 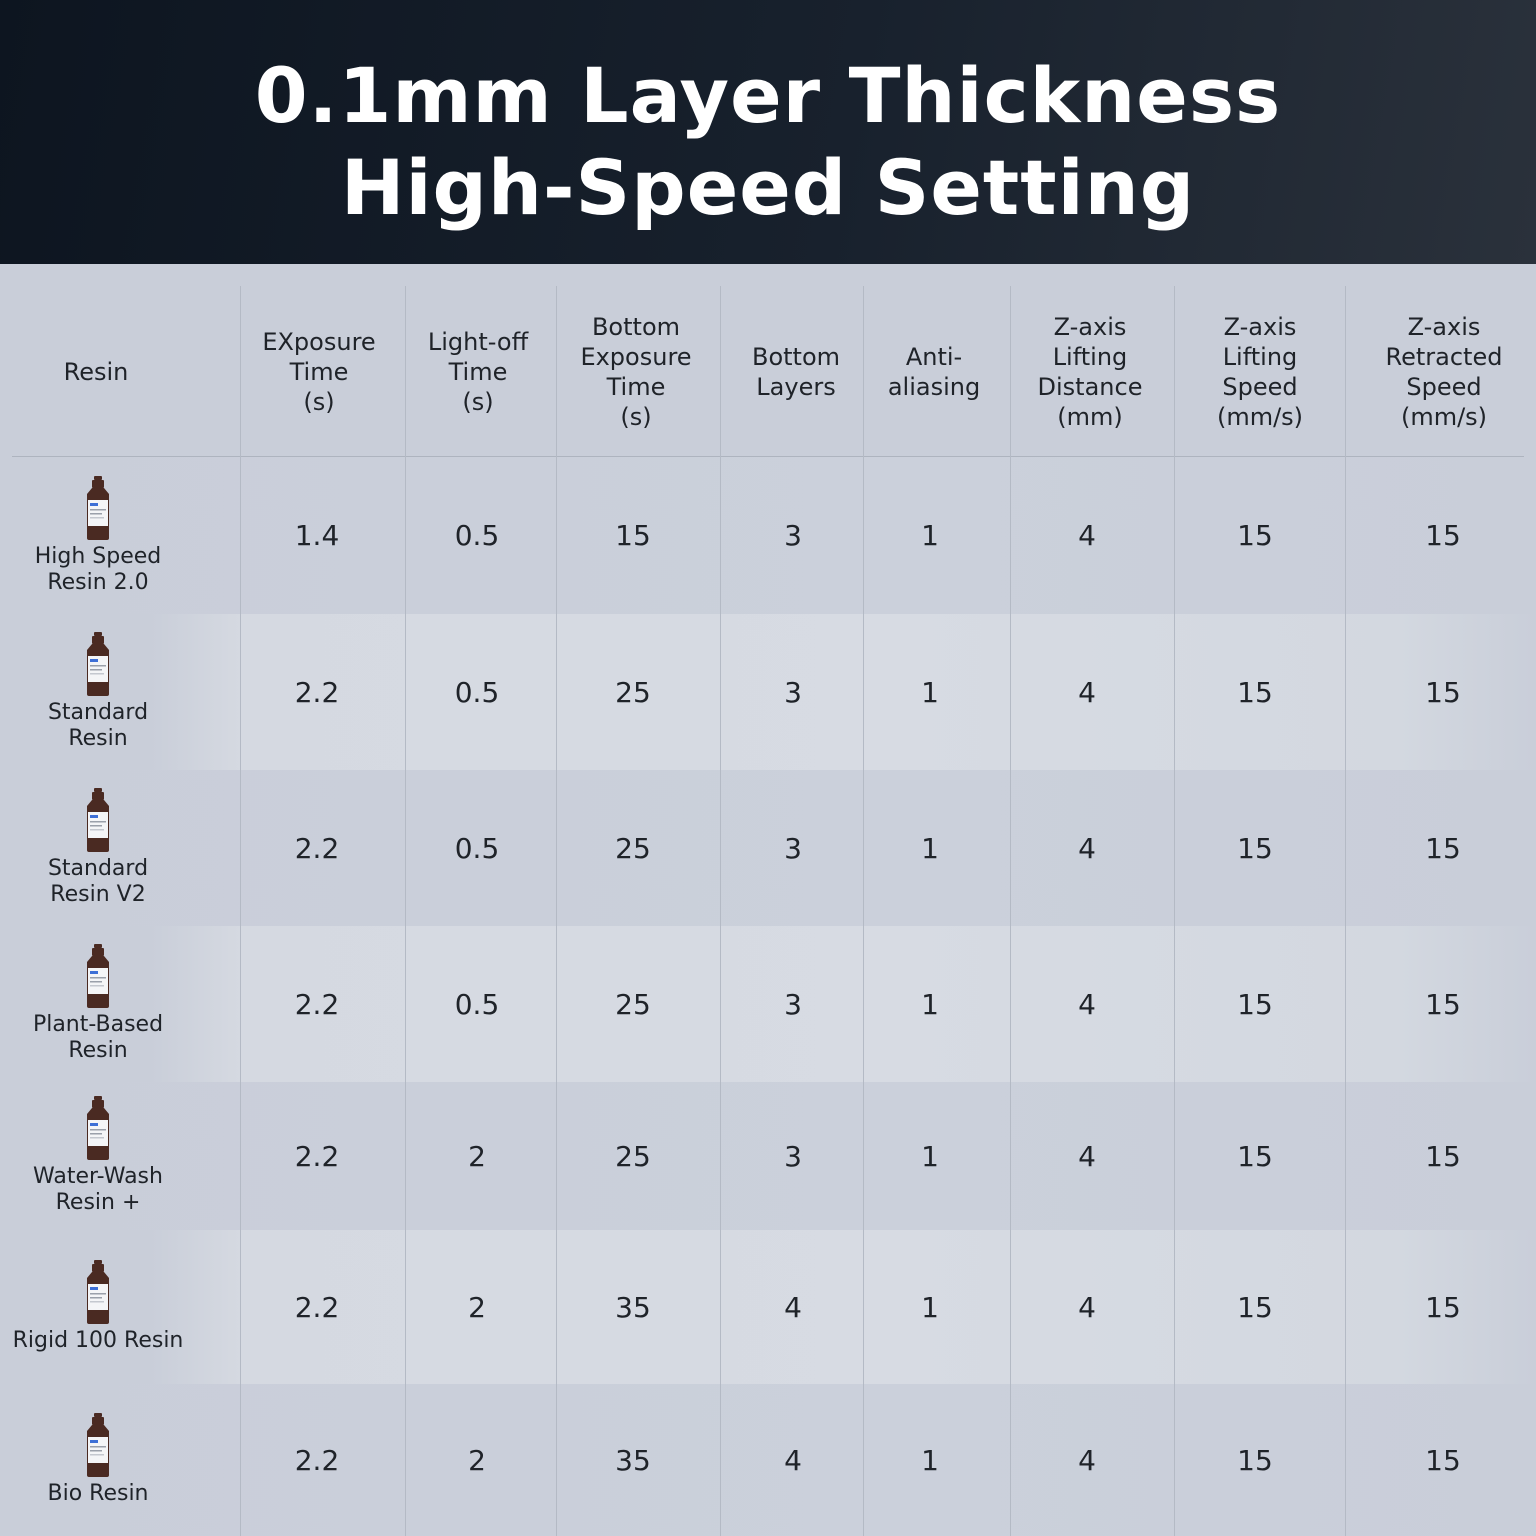 I want to click on column-header-1: EXposure Time (s), so click(x=319, y=371).